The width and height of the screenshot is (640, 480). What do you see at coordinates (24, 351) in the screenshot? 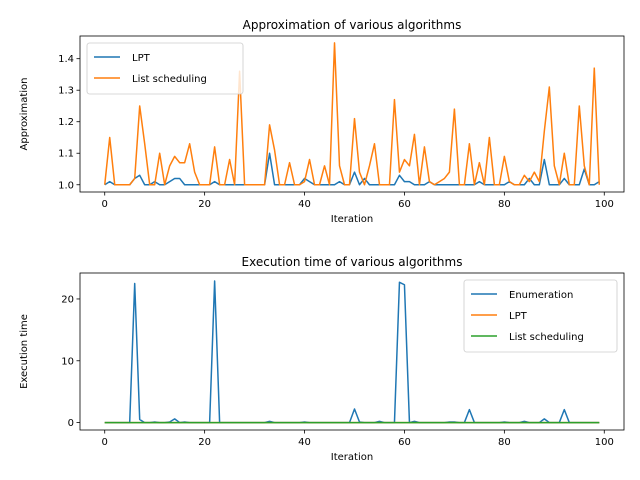
I see `y-axis-label: Execution time` at bounding box center [24, 351].